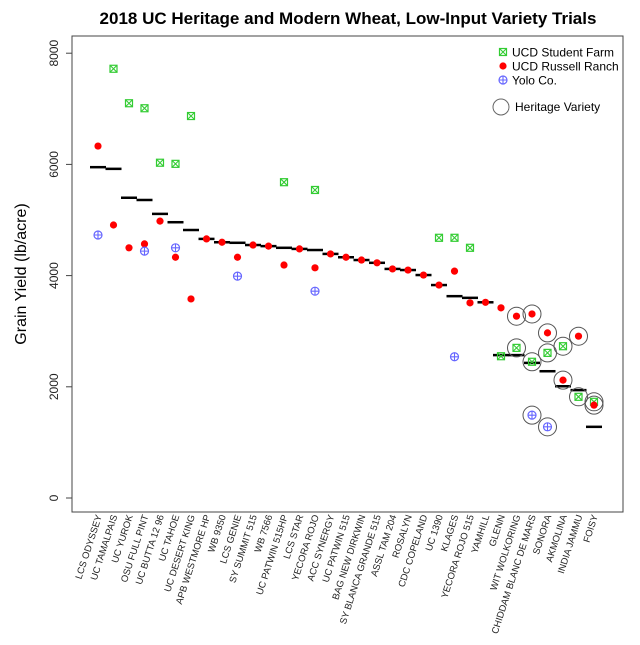 The image size is (640, 645). I want to click on y-tick-label: 6000, so click(54, 164).